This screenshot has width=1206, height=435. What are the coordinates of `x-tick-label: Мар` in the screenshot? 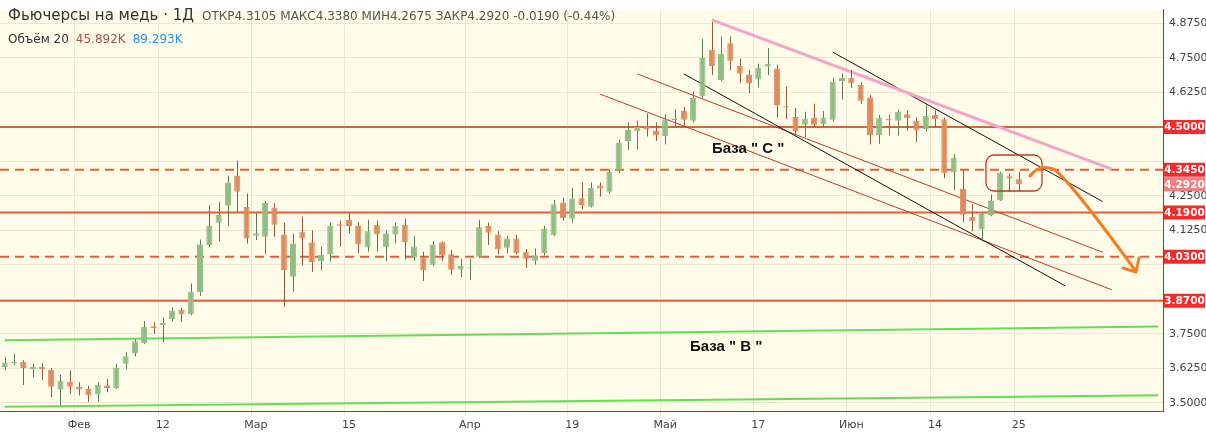 It's located at (256, 425).